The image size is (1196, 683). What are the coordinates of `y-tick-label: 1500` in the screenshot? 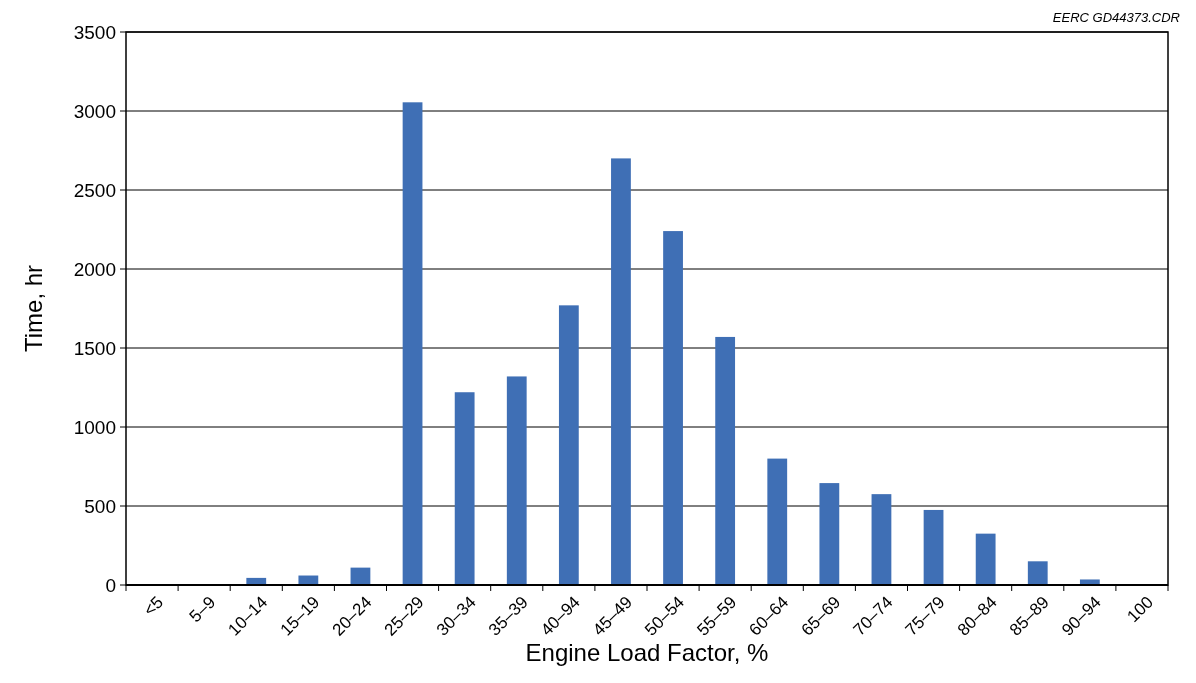 It's located at (94, 348).